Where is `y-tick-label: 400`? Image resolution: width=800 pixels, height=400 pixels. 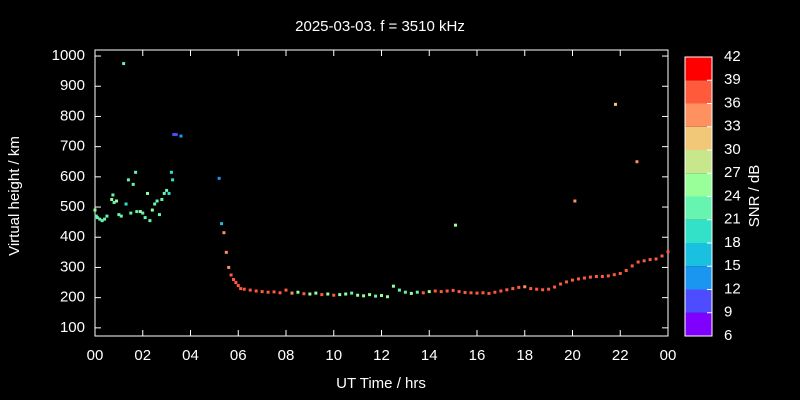
y-tick-label: 400 is located at coordinates (72, 236).